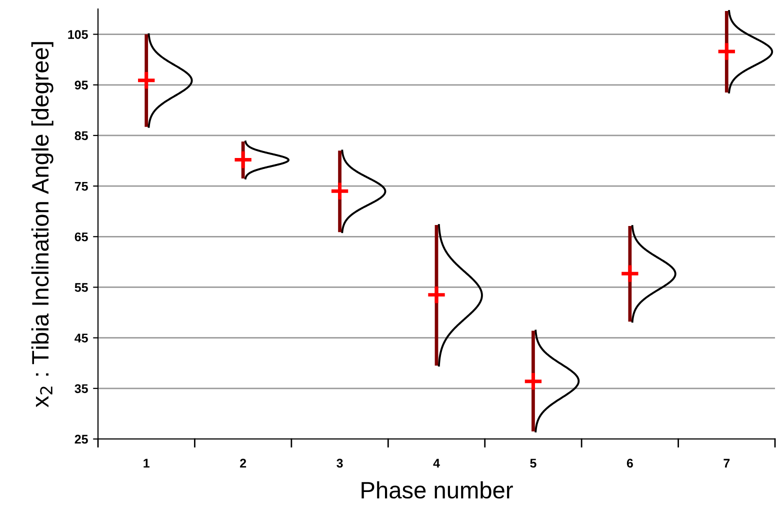  What do you see at coordinates (147, 463) in the screenshot?
I see `x-tick-label: 1` at bounding box center [147, 463].